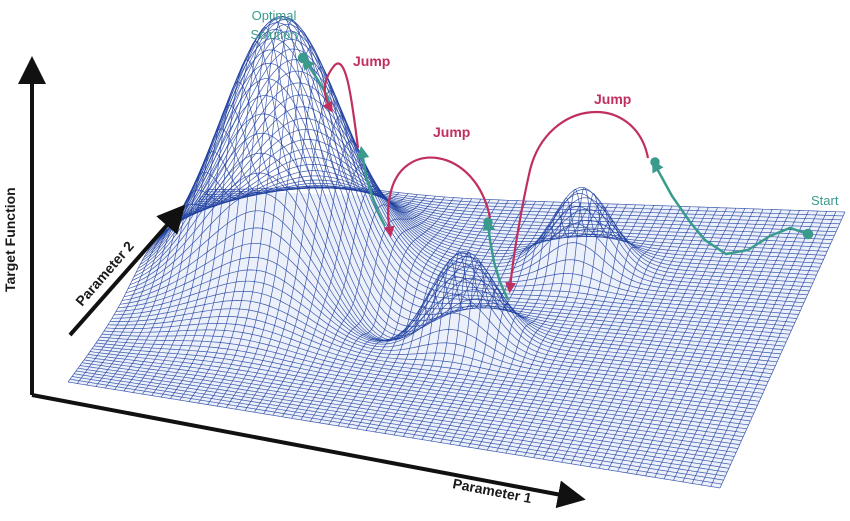  I want to click on jump-label-2: Jump, so click(451, 132).